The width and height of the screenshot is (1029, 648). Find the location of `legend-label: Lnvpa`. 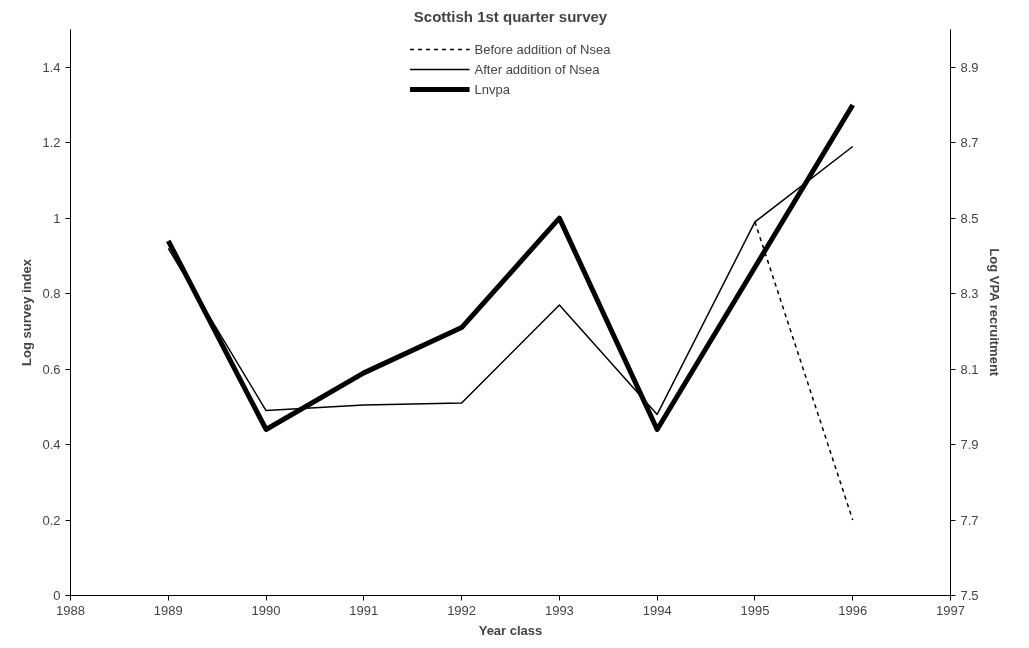

legend-label: Lnvpa is located at coordinates (492, 89).